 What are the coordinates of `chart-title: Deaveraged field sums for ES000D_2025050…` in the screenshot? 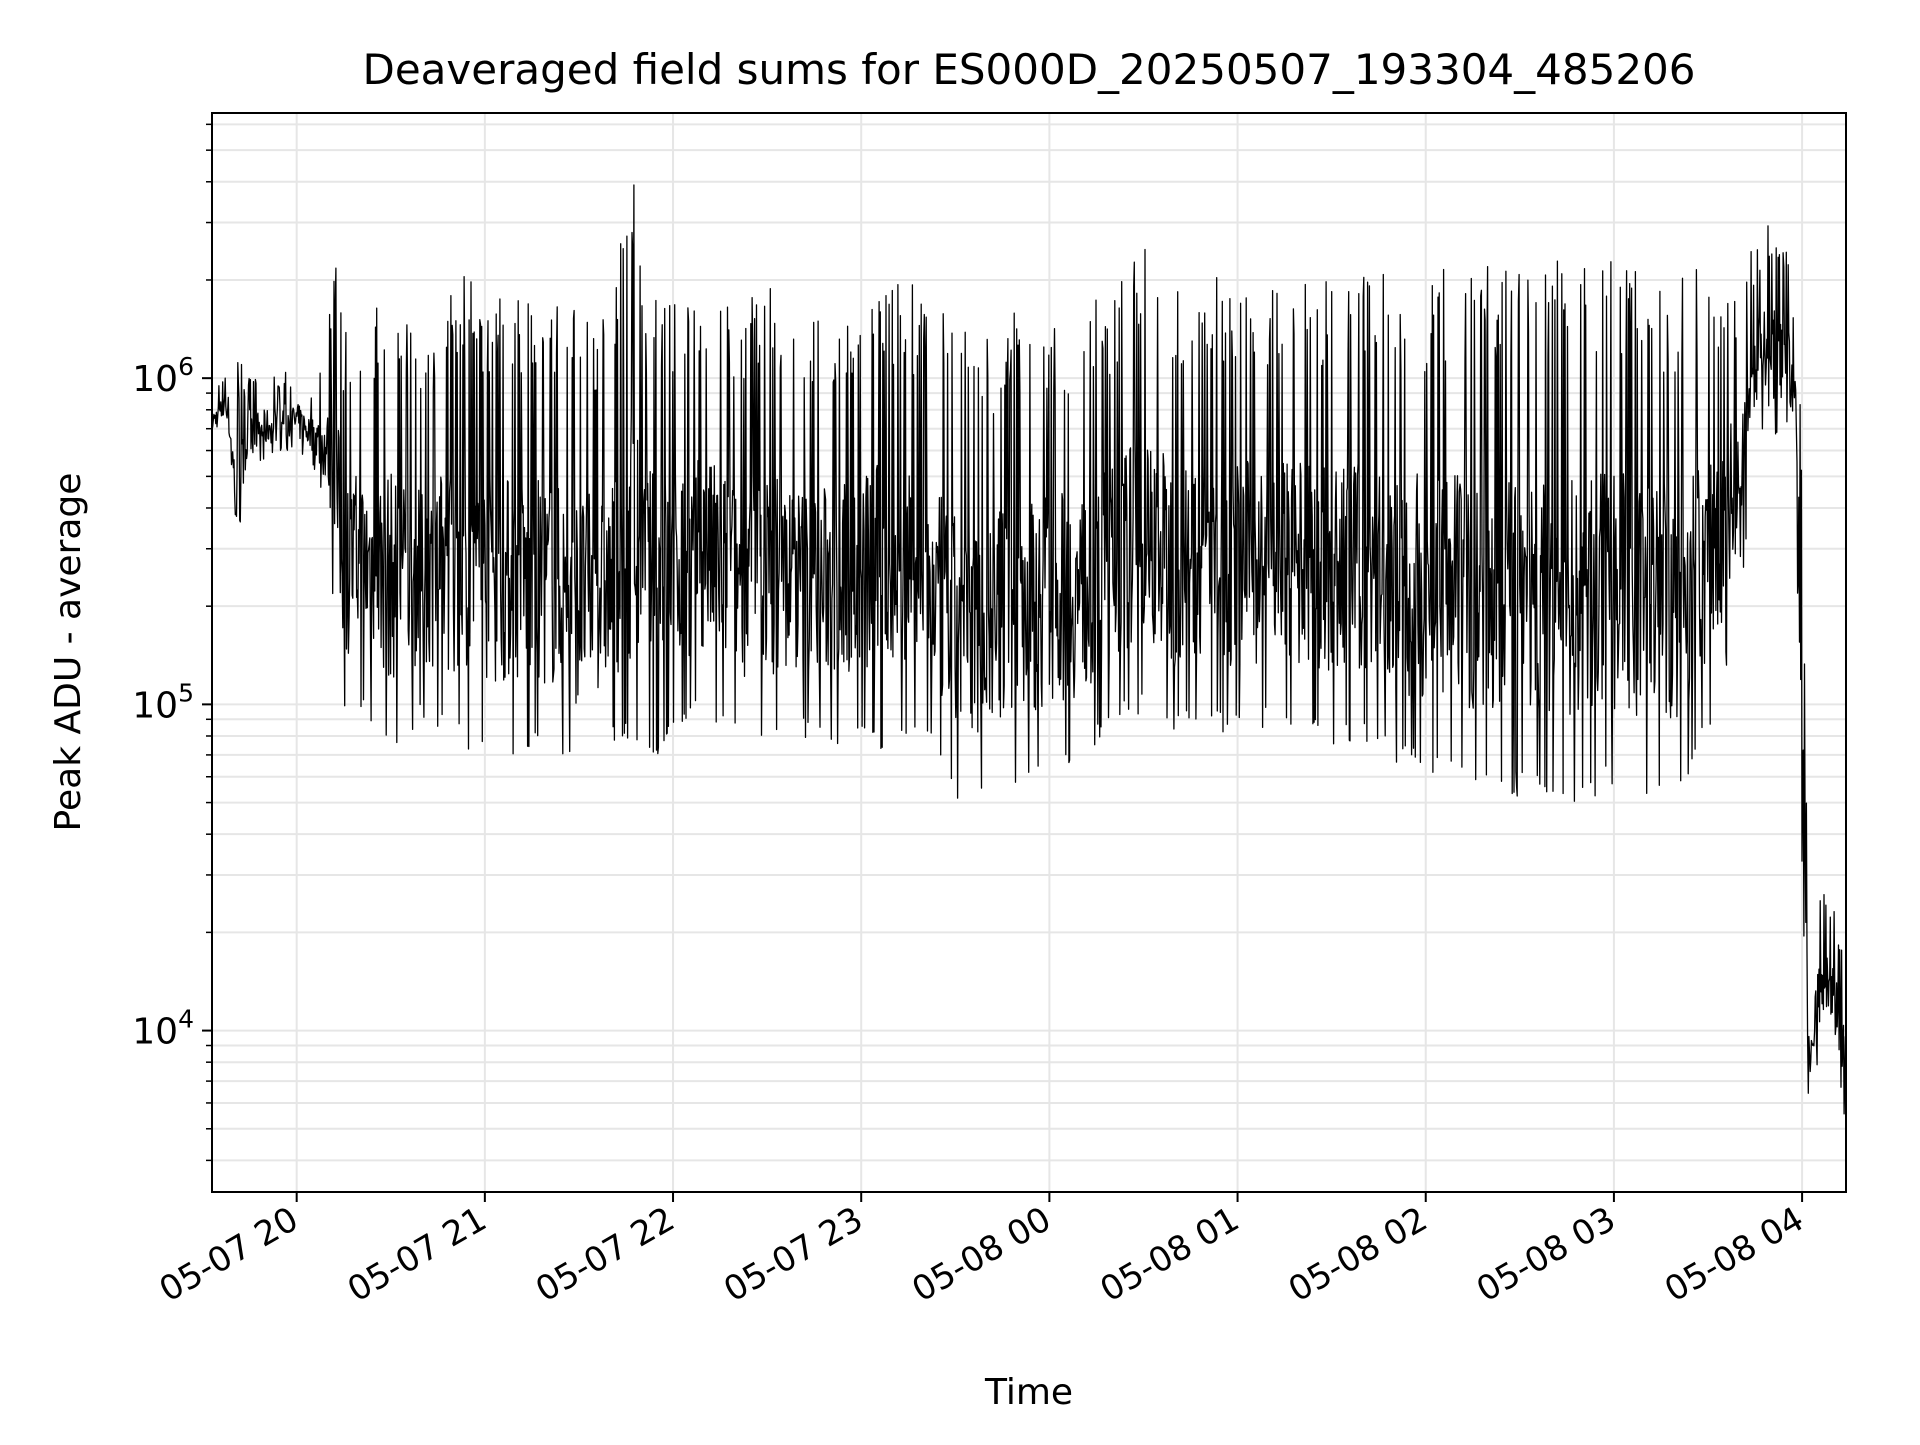 It's located at (1029, 69).